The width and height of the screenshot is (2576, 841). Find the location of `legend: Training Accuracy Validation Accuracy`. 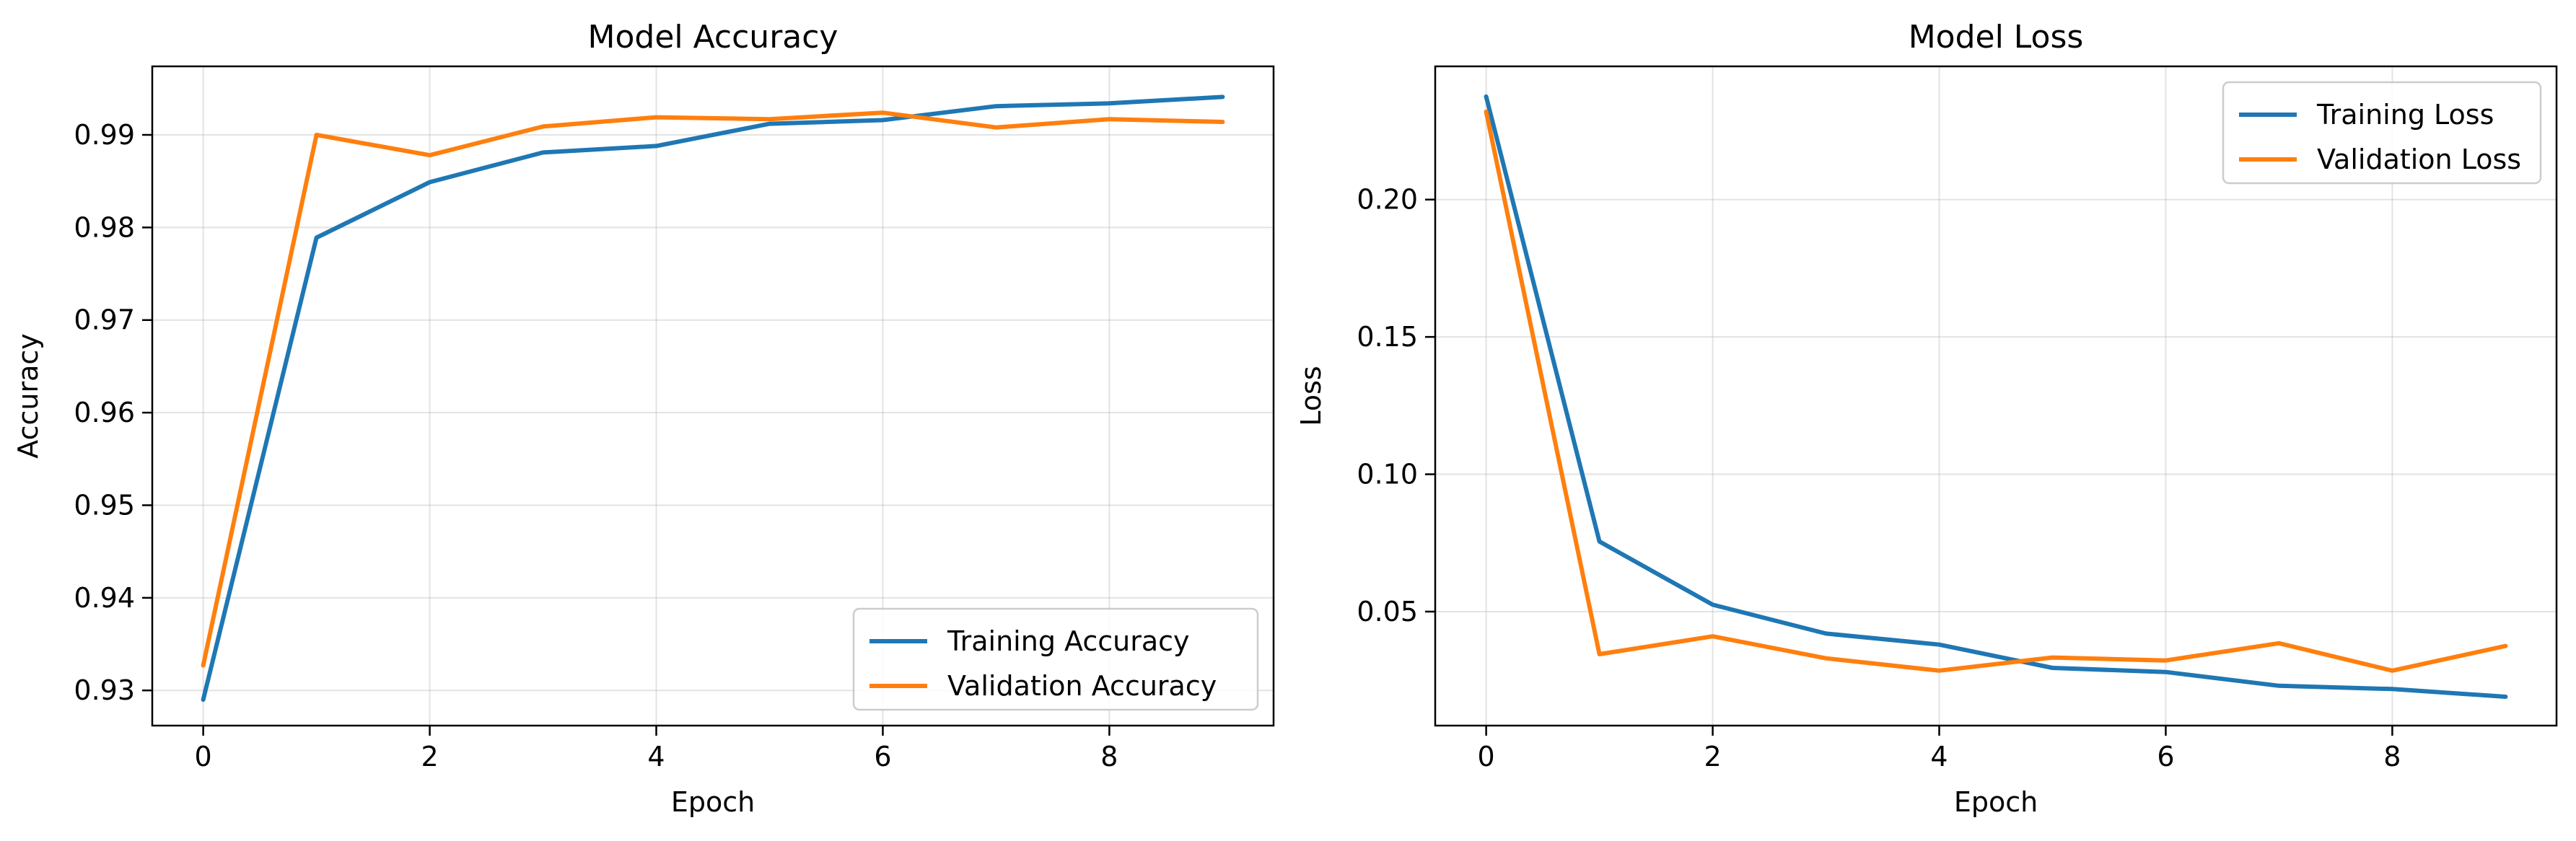

legend: Training Accuracy Validation Accuracy is located at coordinates (1055, 659).